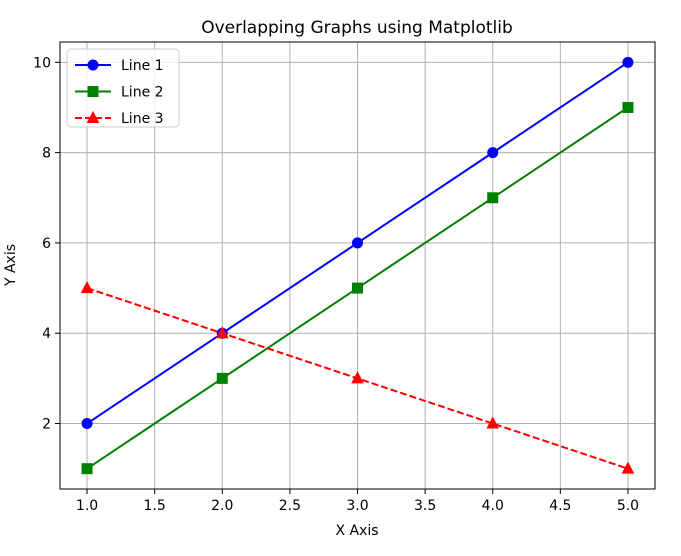 The width and height of the screenshot is (681, 556). I want to click on chart-title: Overlapping Graphs using Matplotlib, so click(357, 28).